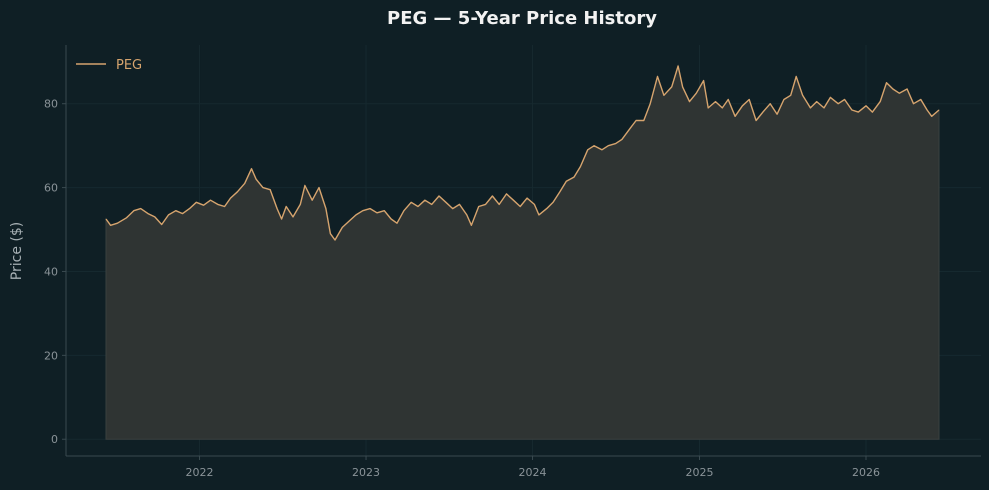 This screenshot has height=490, width=989. I want to click on y-tick-label: 20, so click(51, 355).